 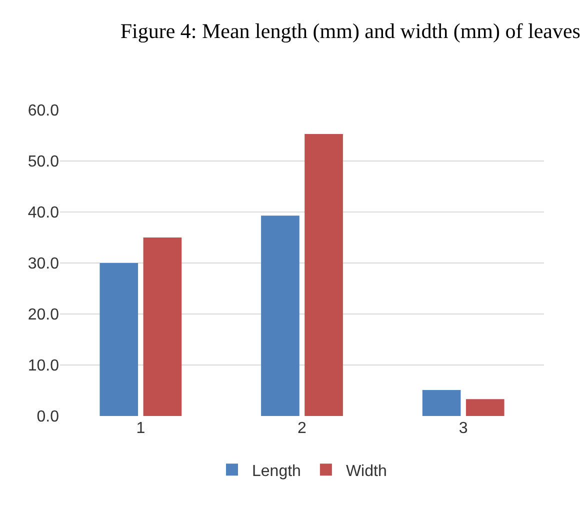 I want to click on x-tick-label: 1, so click(x=141, y=428).